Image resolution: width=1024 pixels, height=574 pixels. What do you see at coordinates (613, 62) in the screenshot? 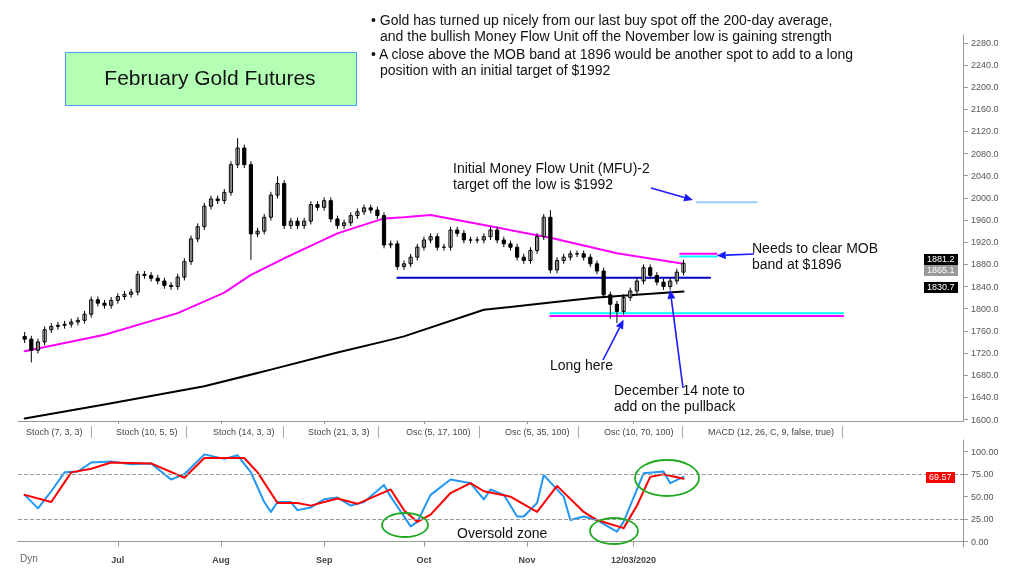
I see `annotation: • A close above the MOB band at 1896 would be another spot to add to a long position with an initial target of $1992` at bounding box center [613, 62].